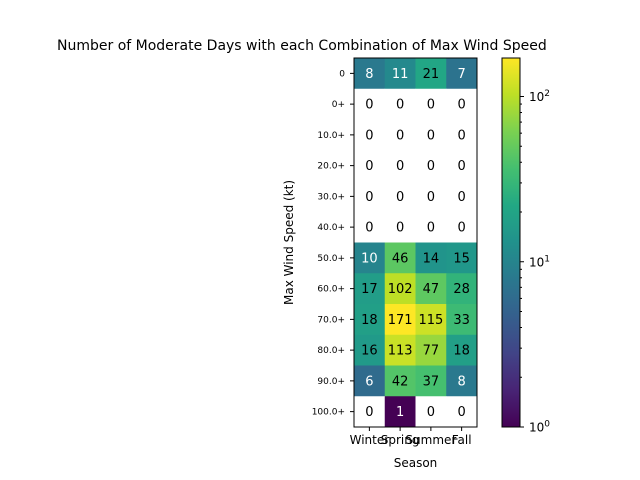 Image resolution: width=640 pixels, height=480 pixels. I want to click on colorbar-tick-label: 102, so click(539, 96).